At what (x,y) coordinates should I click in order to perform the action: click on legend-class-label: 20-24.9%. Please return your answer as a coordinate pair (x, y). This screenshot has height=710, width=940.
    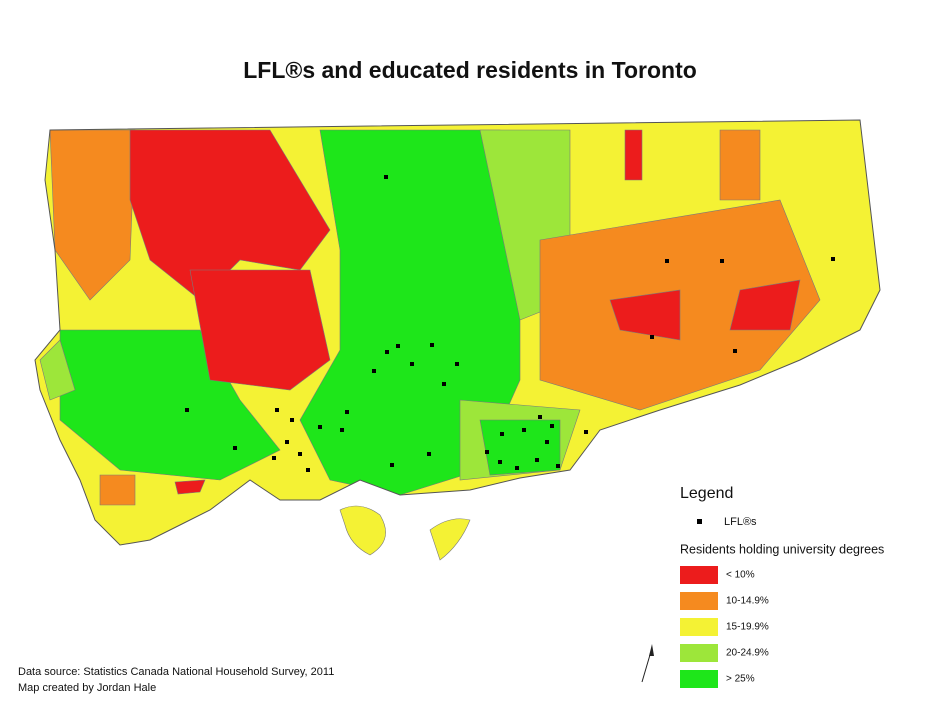
    Looking at the image, I should click on (747, 653).